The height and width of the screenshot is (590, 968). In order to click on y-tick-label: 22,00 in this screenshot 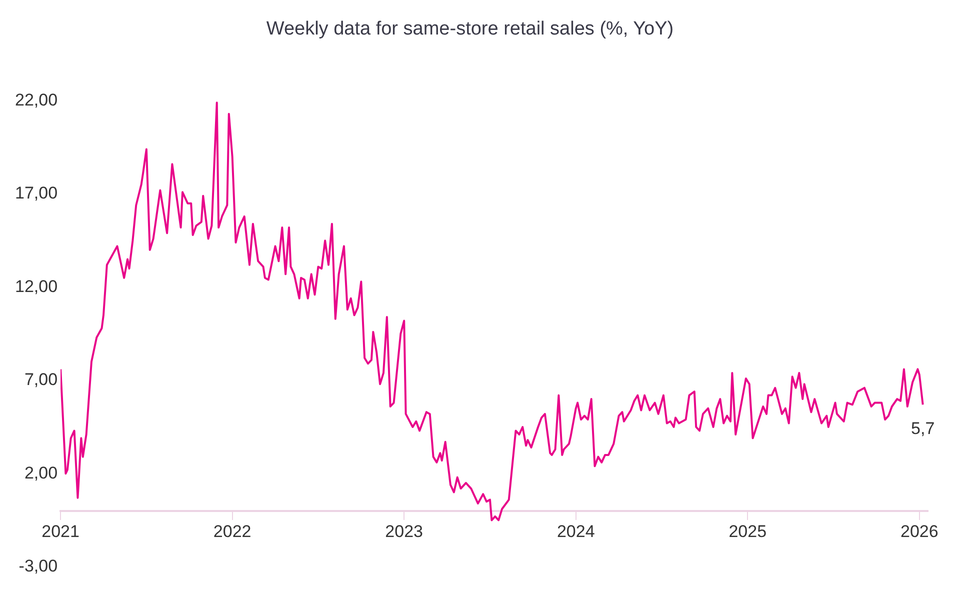, I will do `click(36, 100)`.